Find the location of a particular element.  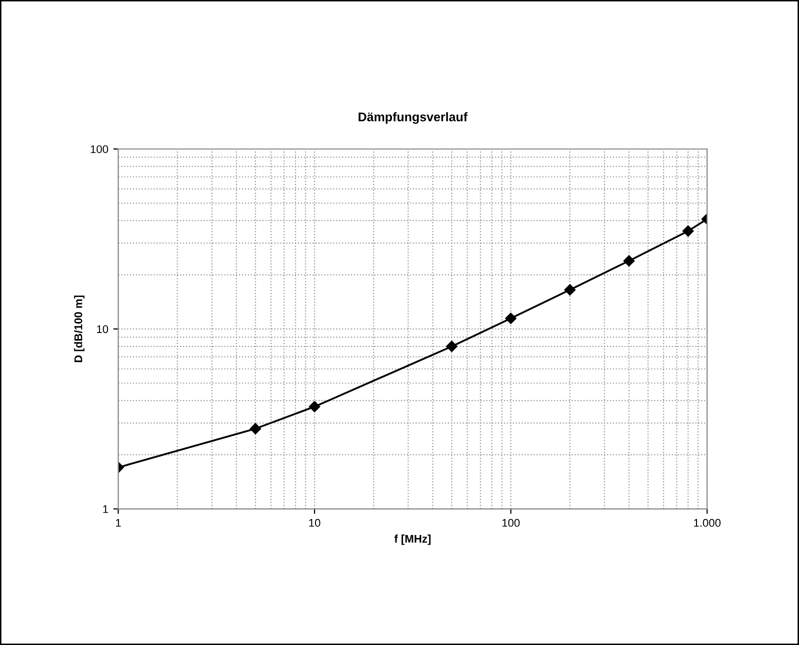

x-tick-label: 1.000 is located at coordinates (707, 522).